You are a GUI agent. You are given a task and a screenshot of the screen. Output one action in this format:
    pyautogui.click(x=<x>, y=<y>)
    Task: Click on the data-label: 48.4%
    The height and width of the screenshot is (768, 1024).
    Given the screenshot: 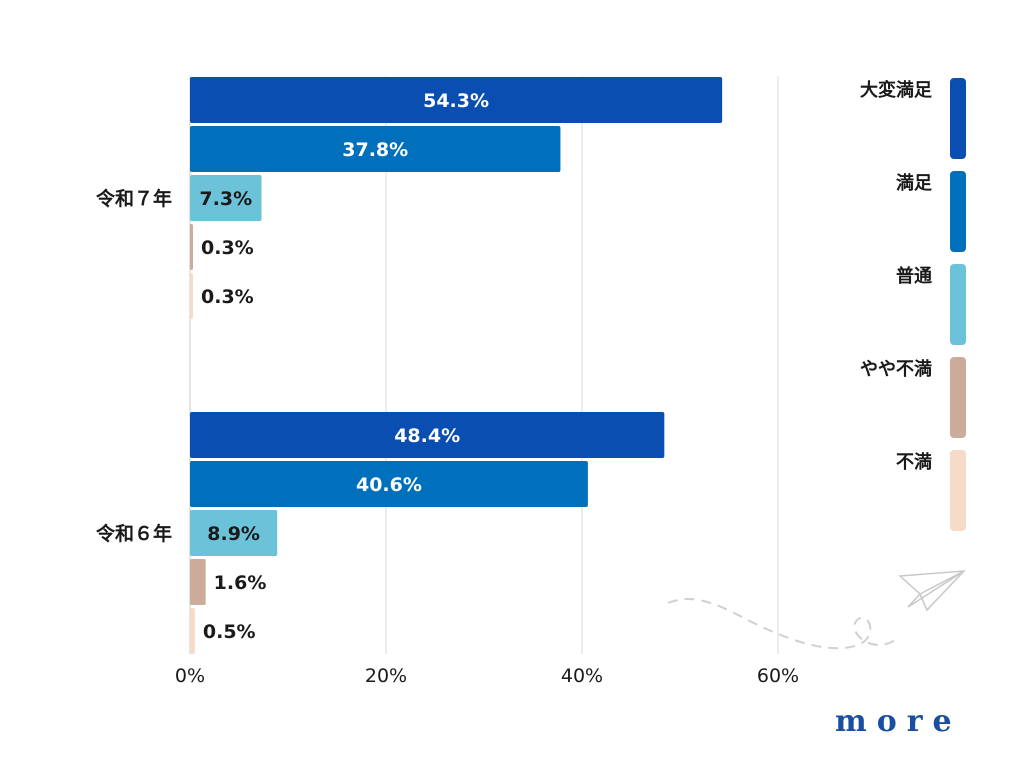 What is the action you would take?
    pyautogui.click(x=427, y=436)
    